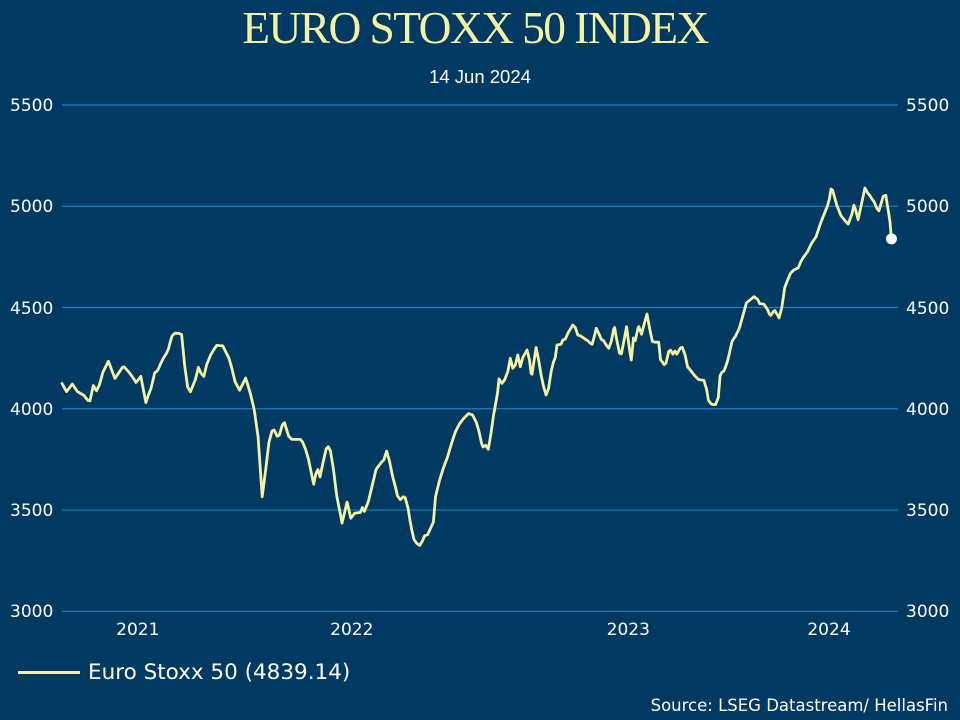 The image size is (960, 720). What do you see at coordinates (480, 76) in the screenshot?
I see `chart-subtitle: 14 Jun 2024` at bounding box center [480, 76].